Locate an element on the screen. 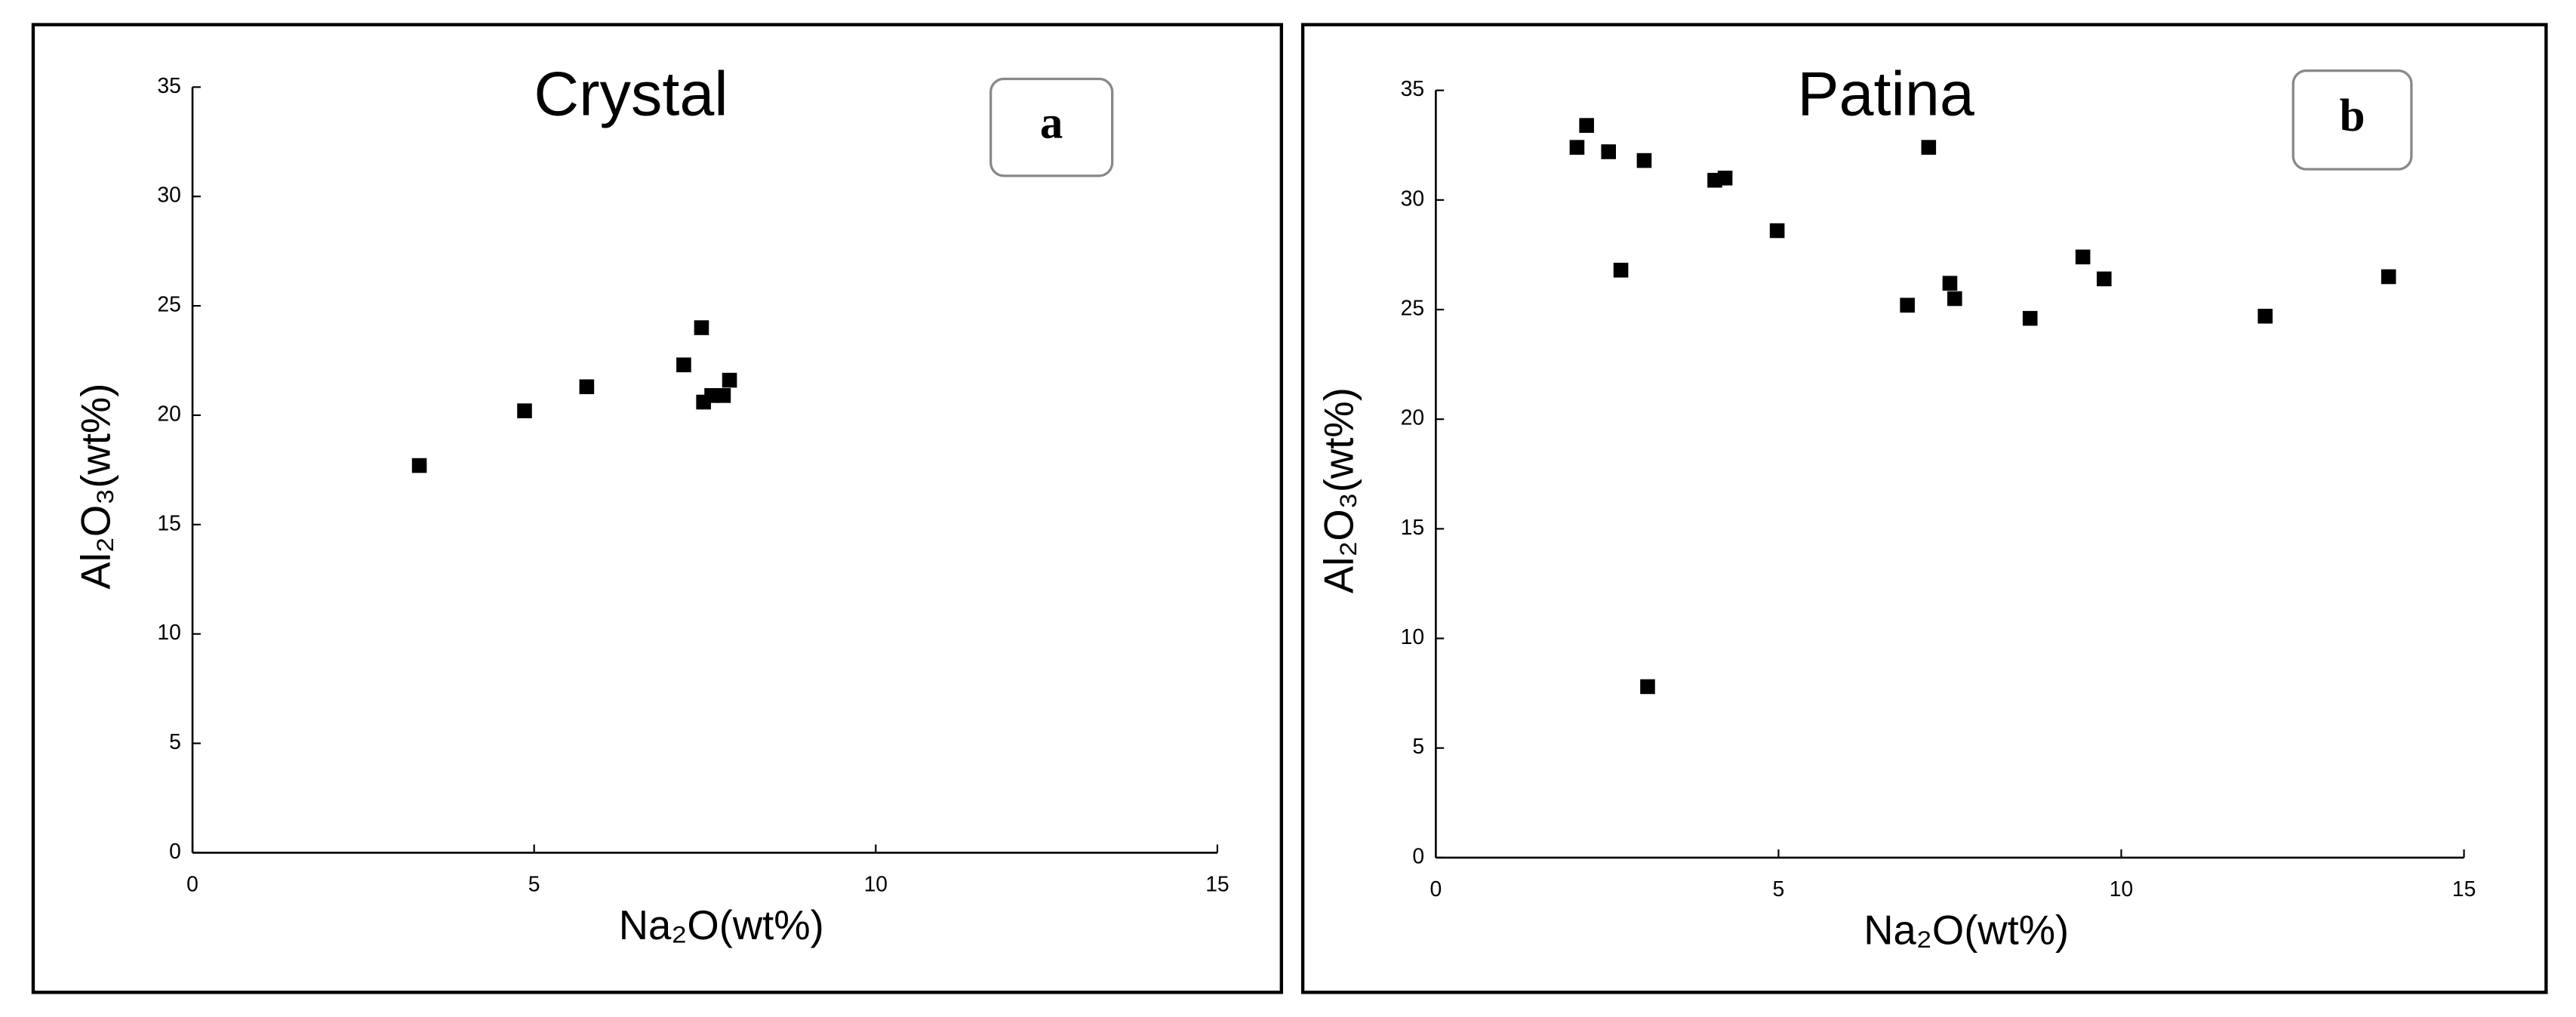 This screenshot has height=1017, width=2576. annotation: a is located at coordinates (1051, 123).